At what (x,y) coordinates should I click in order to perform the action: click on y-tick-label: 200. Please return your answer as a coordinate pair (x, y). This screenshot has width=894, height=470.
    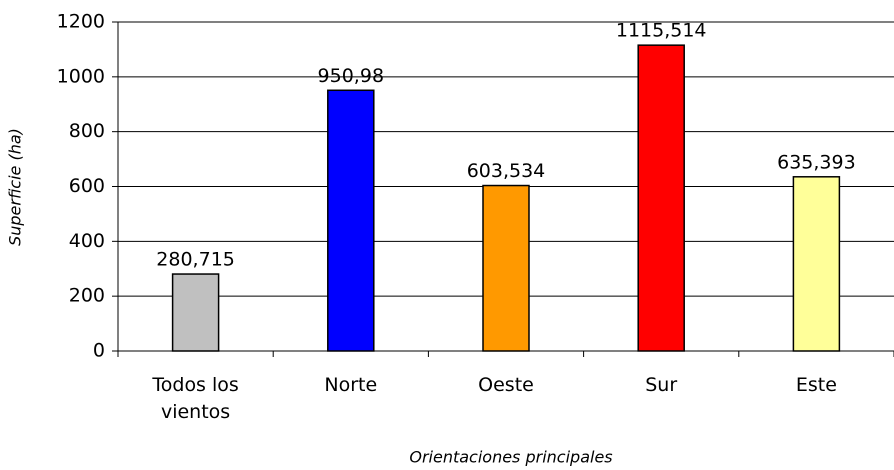
    Looking at the image, I should click on (87, 296).